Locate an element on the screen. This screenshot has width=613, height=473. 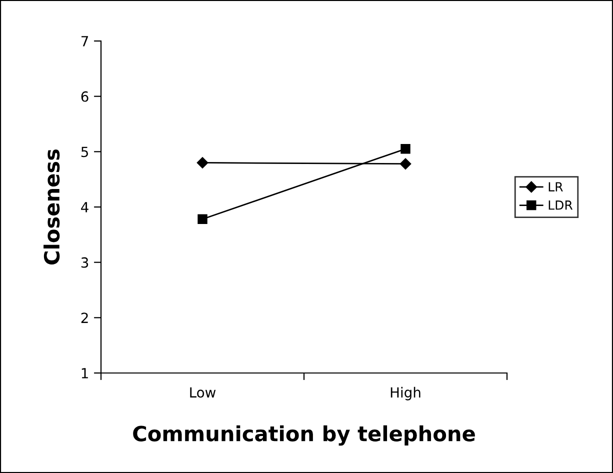
x-tick-label: Low is located at coordinates (203, 392).